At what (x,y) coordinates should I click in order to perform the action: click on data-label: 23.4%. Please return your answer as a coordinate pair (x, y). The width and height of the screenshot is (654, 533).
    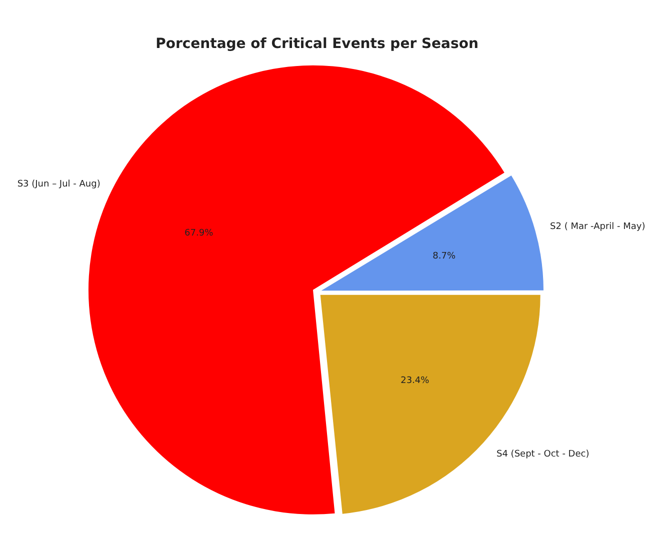
    Looking at the image, I should click on (415, 381).